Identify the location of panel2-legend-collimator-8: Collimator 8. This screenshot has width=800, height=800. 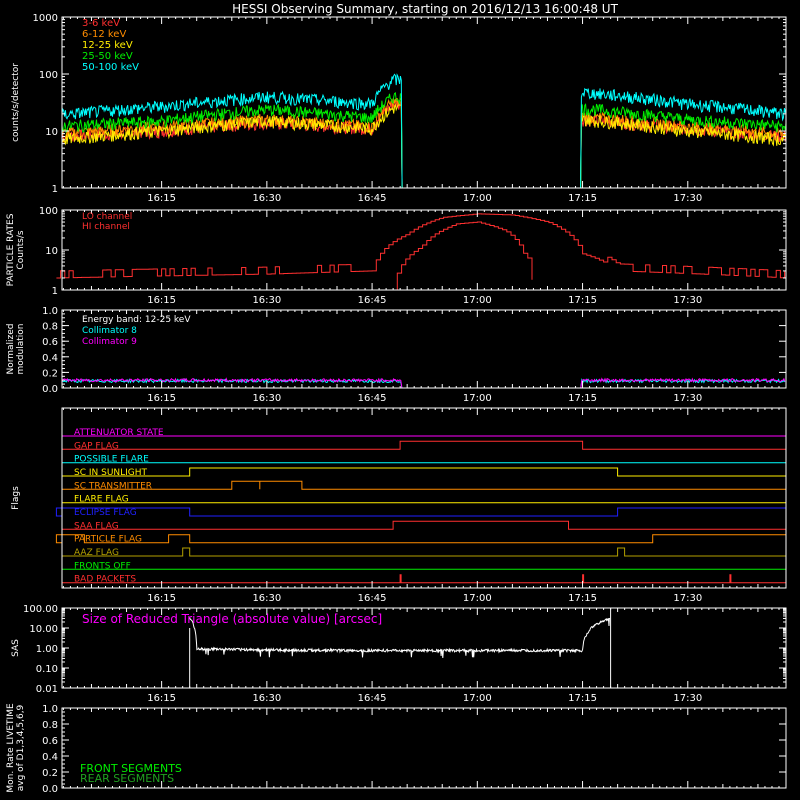
(109, 331).